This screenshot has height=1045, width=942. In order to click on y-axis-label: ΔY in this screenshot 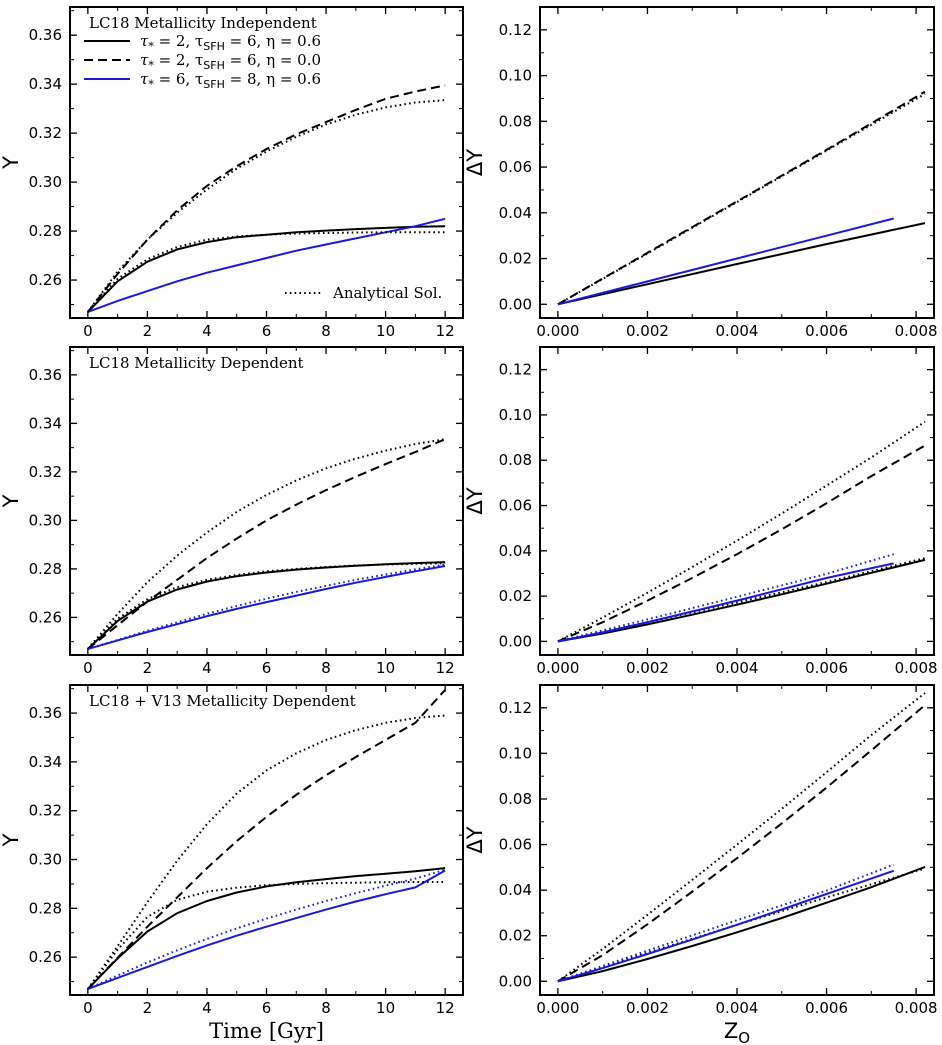, I will do `click(475, 839)`.